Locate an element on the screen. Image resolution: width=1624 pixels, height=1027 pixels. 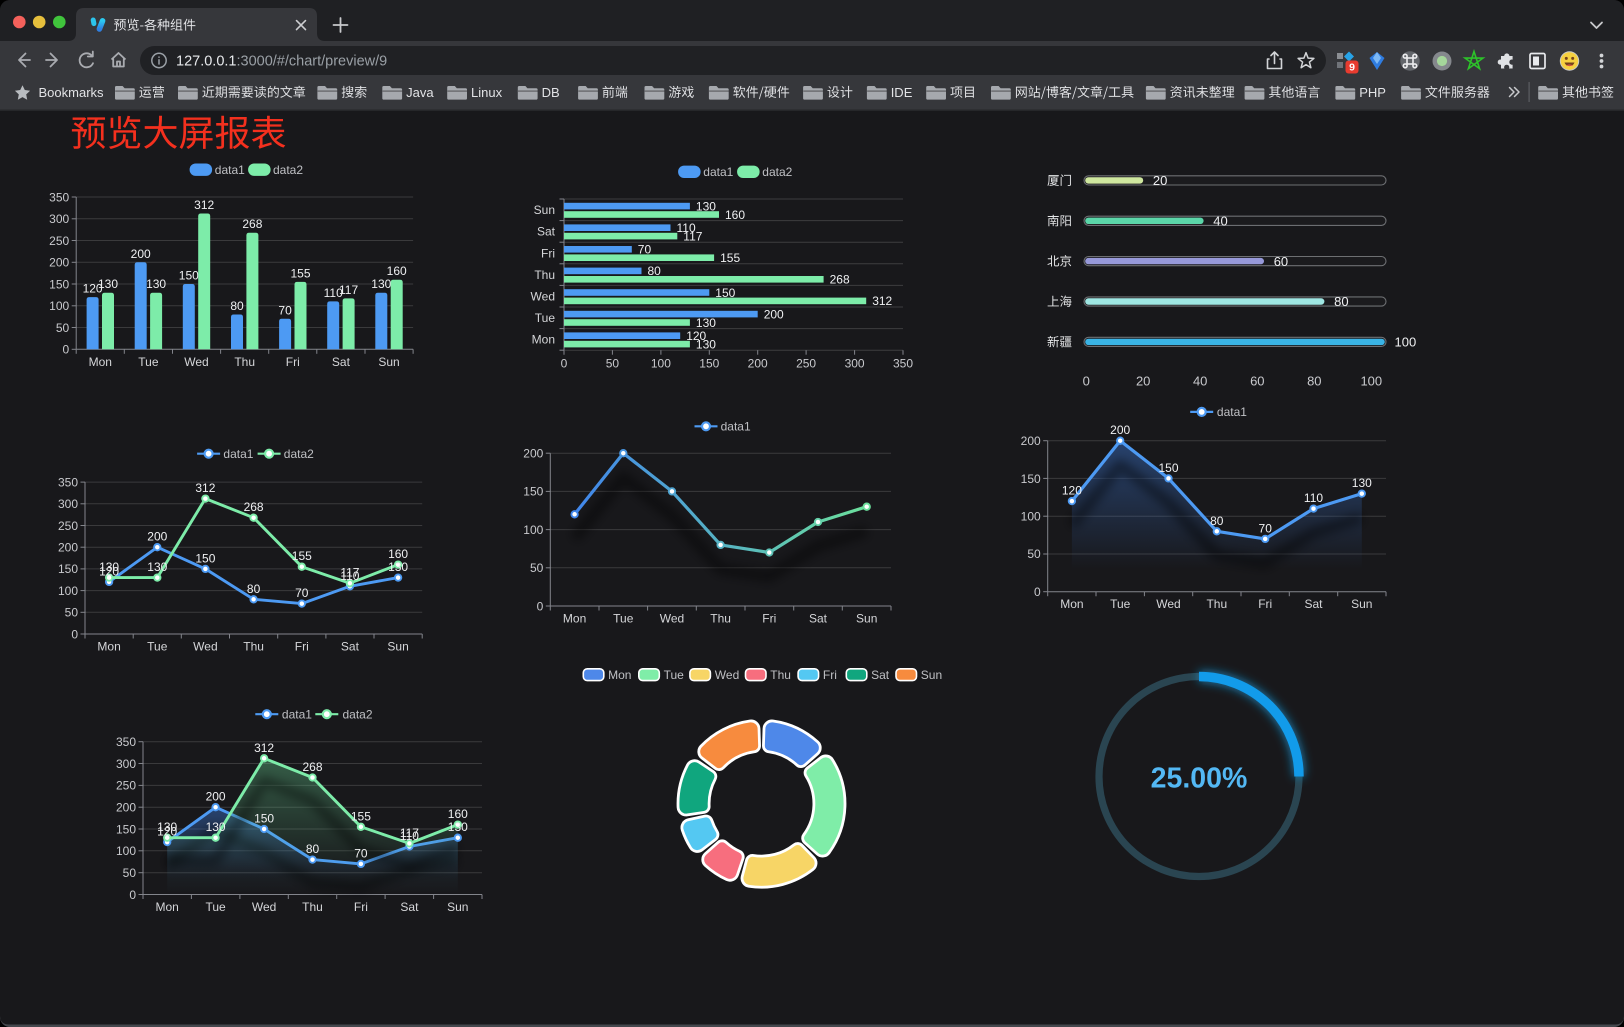
svg-text: 60 is located at coordinates (1257, 381).